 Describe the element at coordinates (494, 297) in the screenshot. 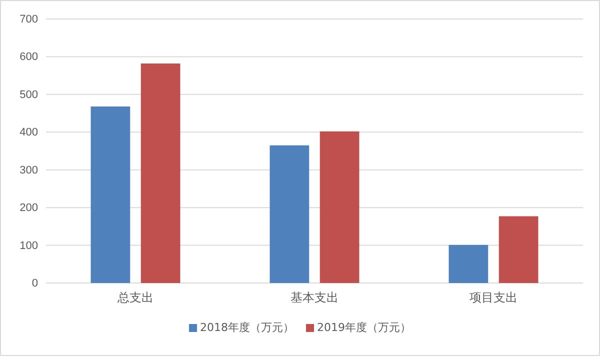

I see `x-tick-label: 项目支出` at that location.